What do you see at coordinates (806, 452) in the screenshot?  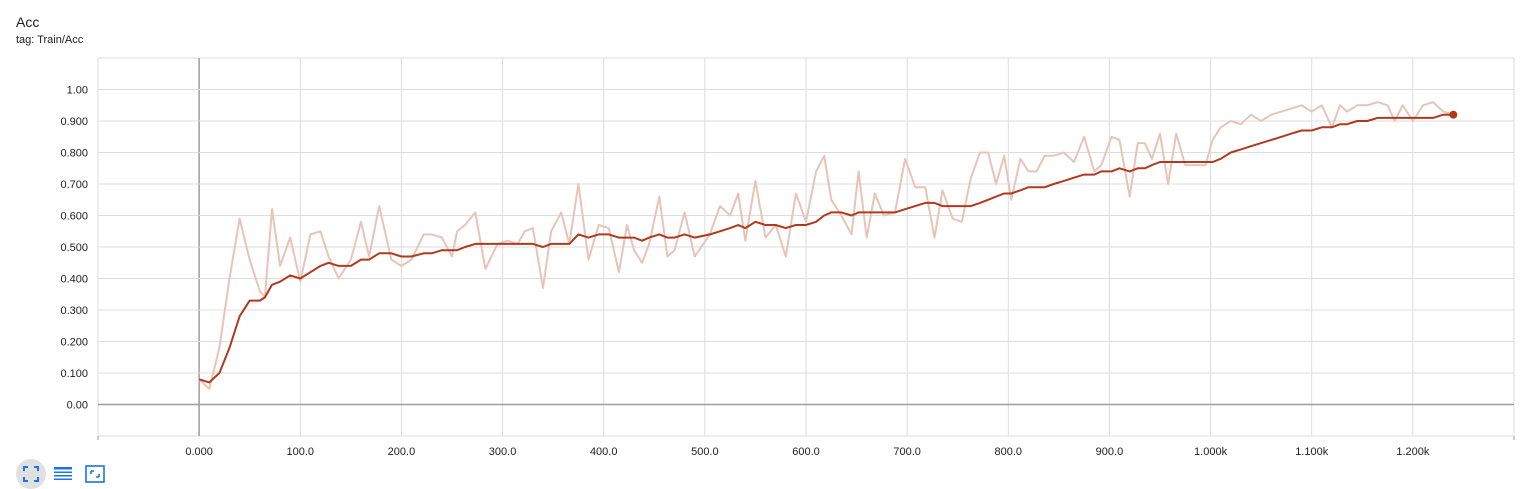 I see `x-tick-label: 600.0` at bounding box center [806, 452].